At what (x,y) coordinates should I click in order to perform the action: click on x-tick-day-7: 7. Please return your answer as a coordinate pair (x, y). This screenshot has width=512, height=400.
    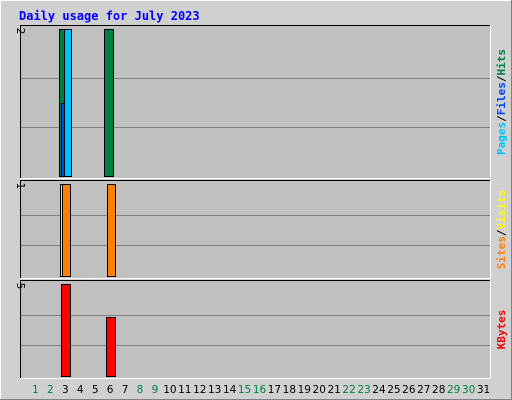
    Looking at the image, I should click on (125, 390).